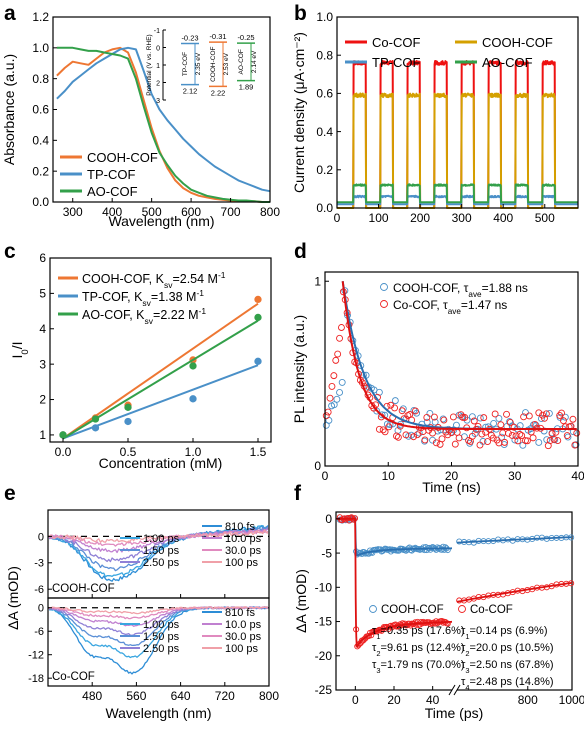 The height and width of the screenshot is (729, 584). Describe the element at coordinates (484, 305) in the screenshot. I see `text-part: =1.47 ns` at that location.